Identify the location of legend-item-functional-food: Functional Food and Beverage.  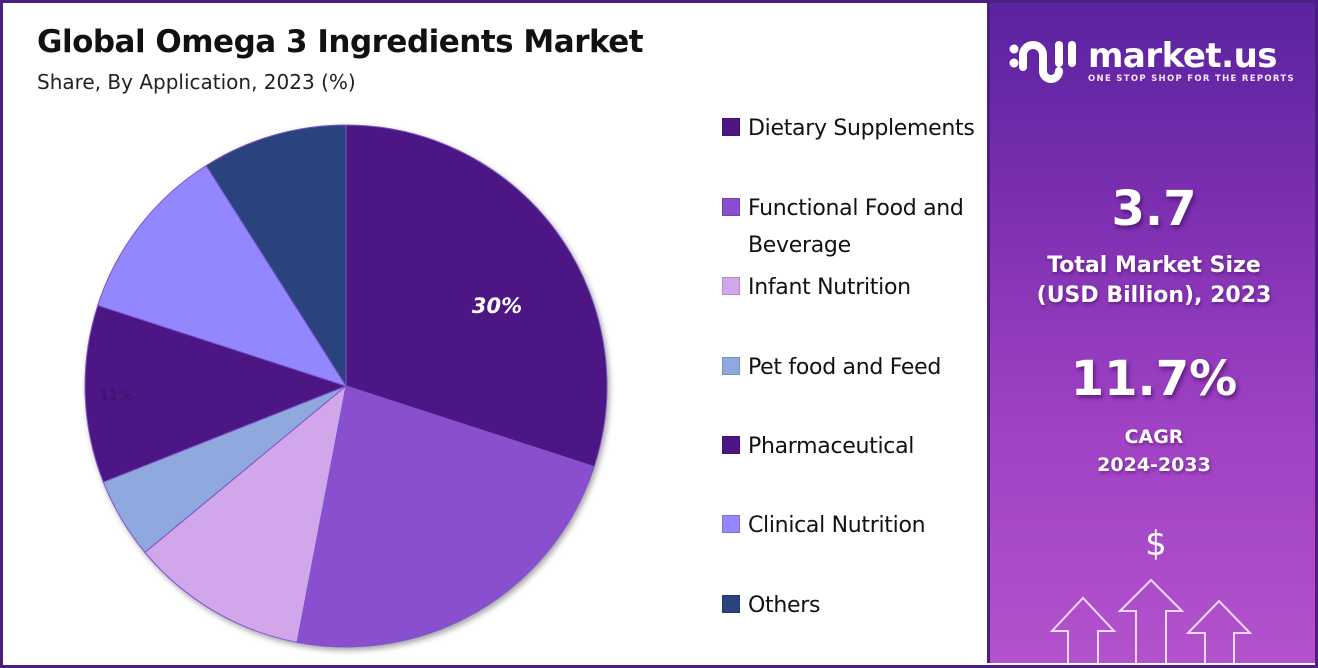
(855, 227).